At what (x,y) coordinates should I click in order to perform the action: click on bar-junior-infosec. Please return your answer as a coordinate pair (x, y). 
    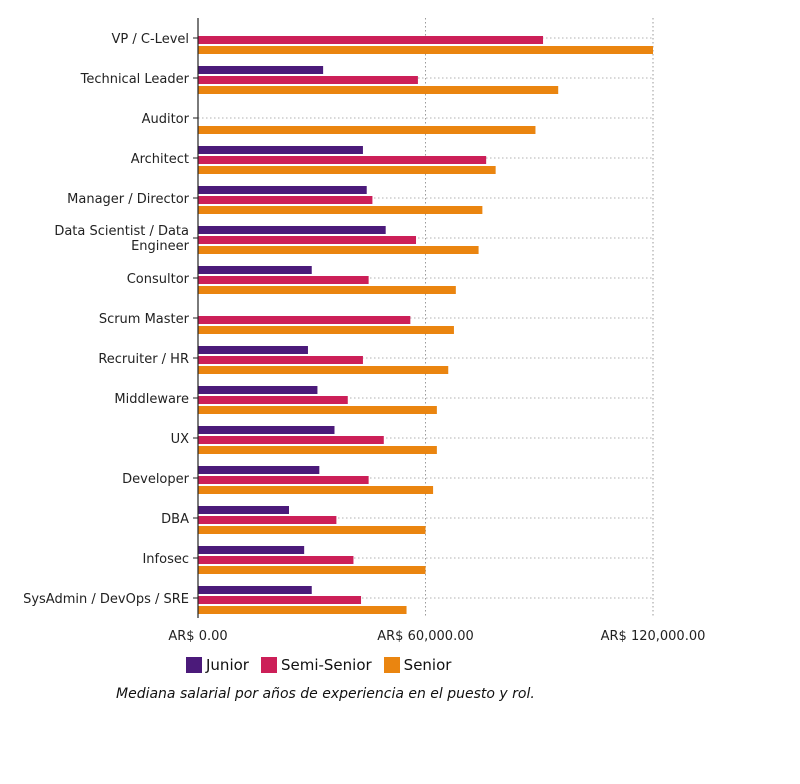
    Looking at the image, I should click on (251, 550).